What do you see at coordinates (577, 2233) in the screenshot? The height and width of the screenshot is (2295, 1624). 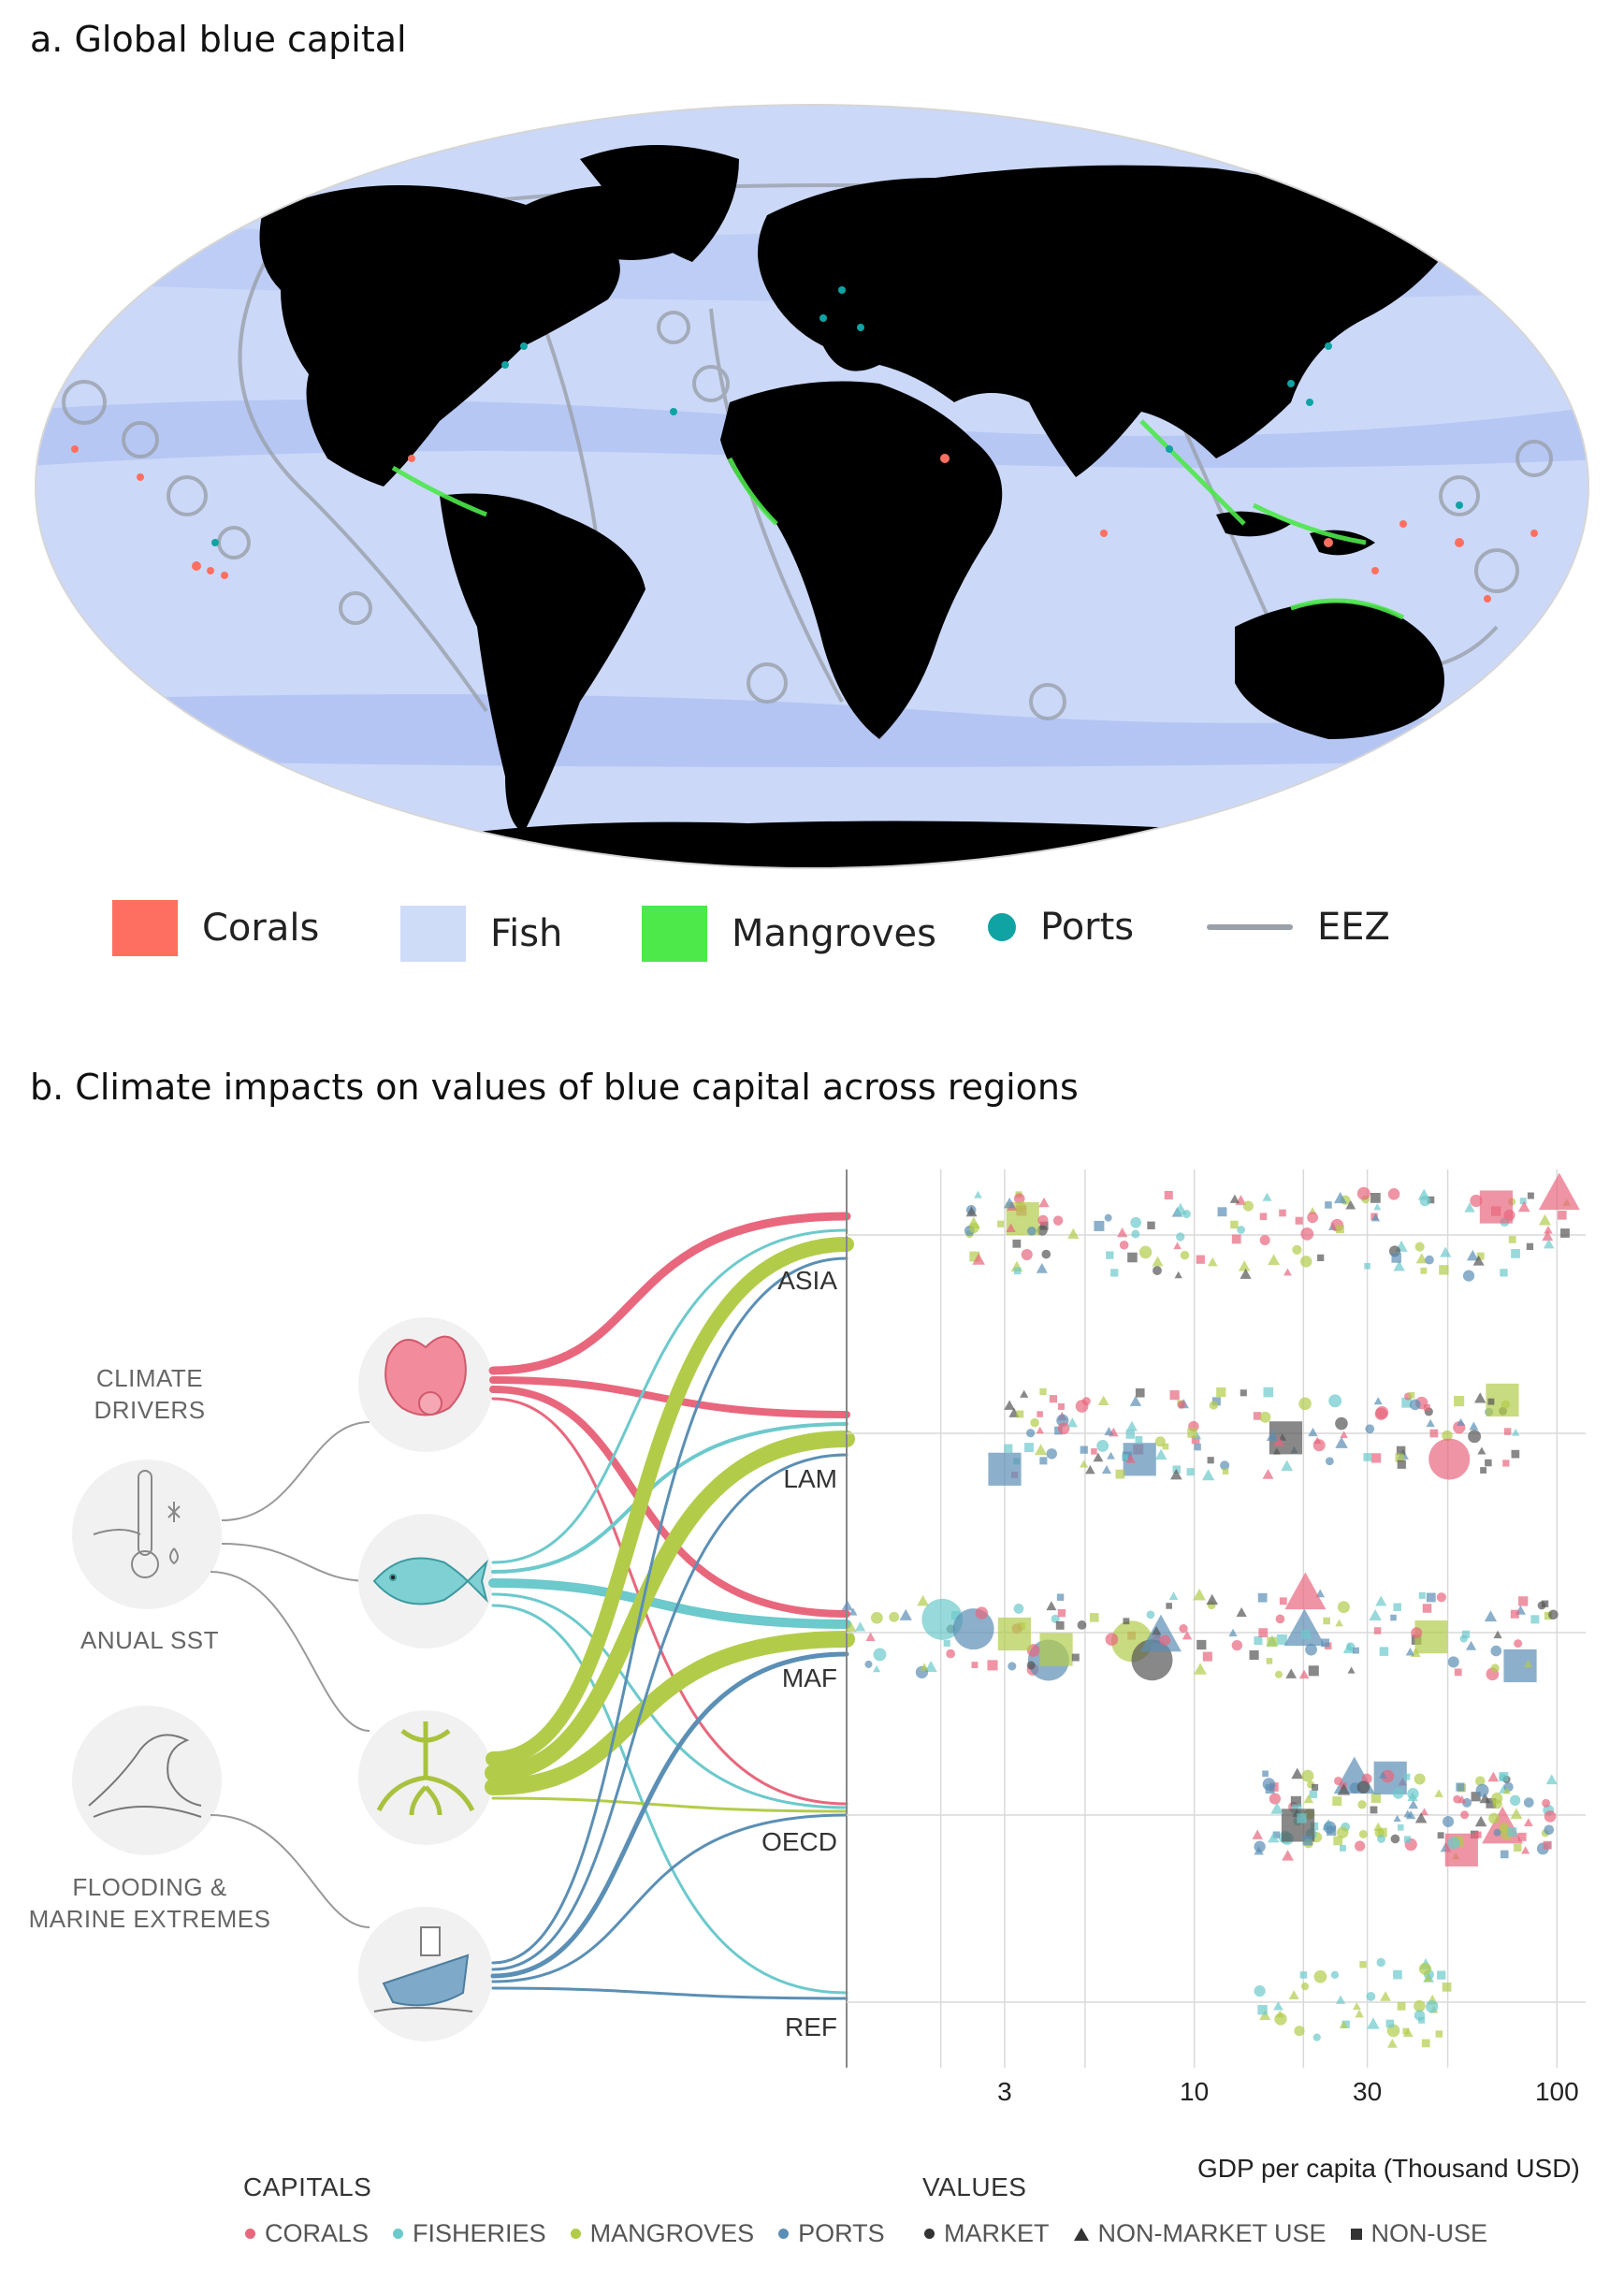 I see `capitals-legend: CORALS FISHERIES MANGROVES PORTS` at bounding box center [577, 2233].